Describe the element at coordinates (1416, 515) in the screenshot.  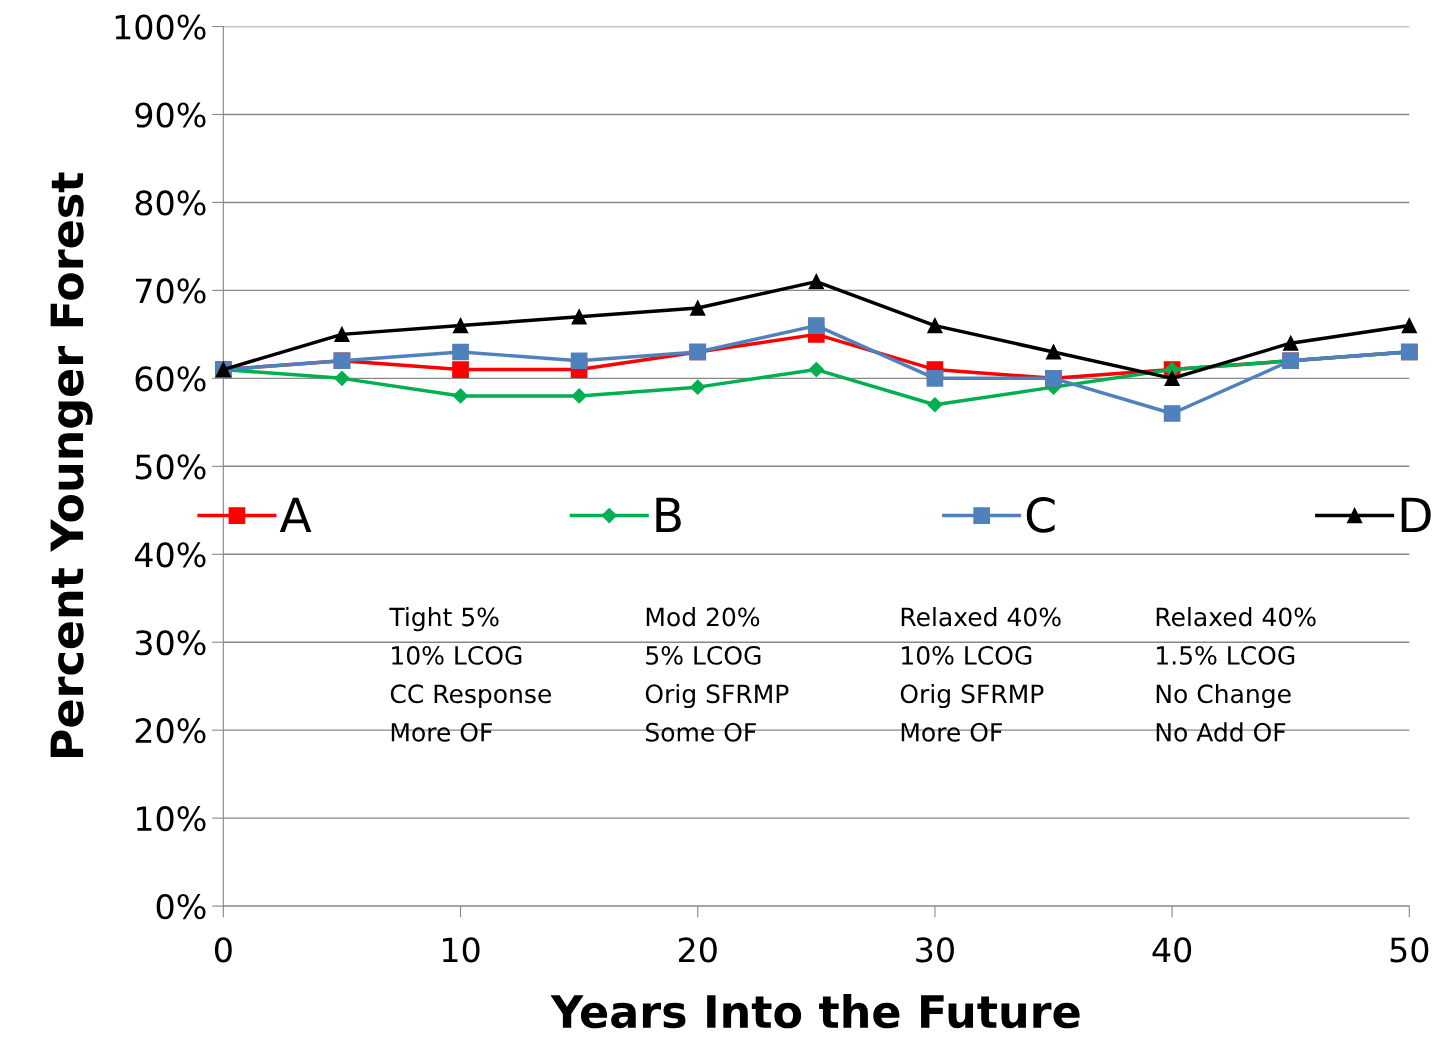
I see `legend-label: D` at that location.